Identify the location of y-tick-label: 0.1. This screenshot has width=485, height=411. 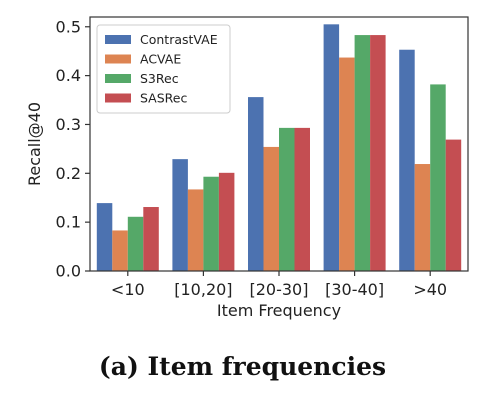
(68, 222).